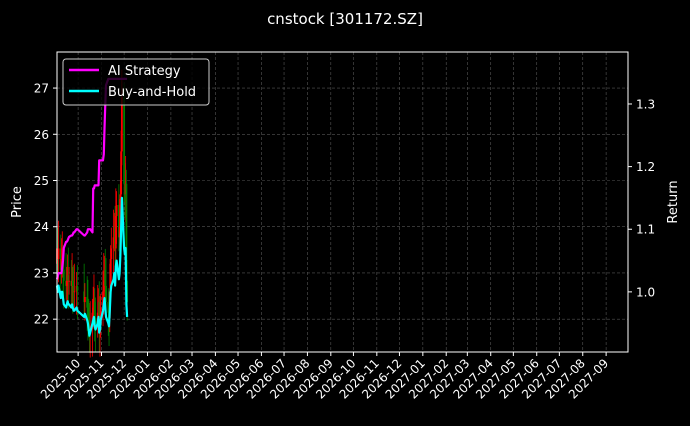 The height and width of the screenshot is (426, 690). What do you see at coordinates (41, 135) in the screenshot?
I see `left-y-tick-label: 26` at bounding box center [41, 135].